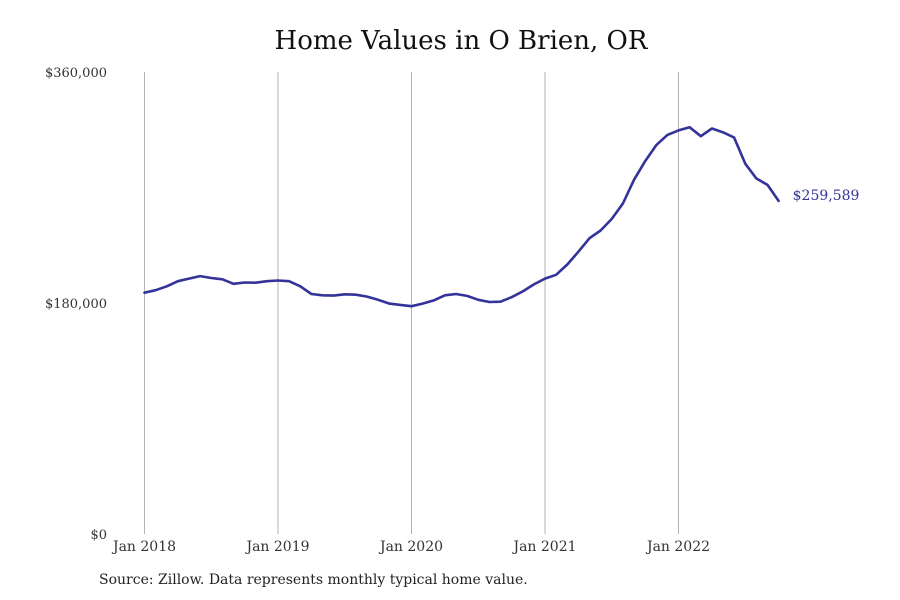 The image size is (900, 600). I want to click on y-axis: $0 $180,000 $360,000, so click(76, 304).